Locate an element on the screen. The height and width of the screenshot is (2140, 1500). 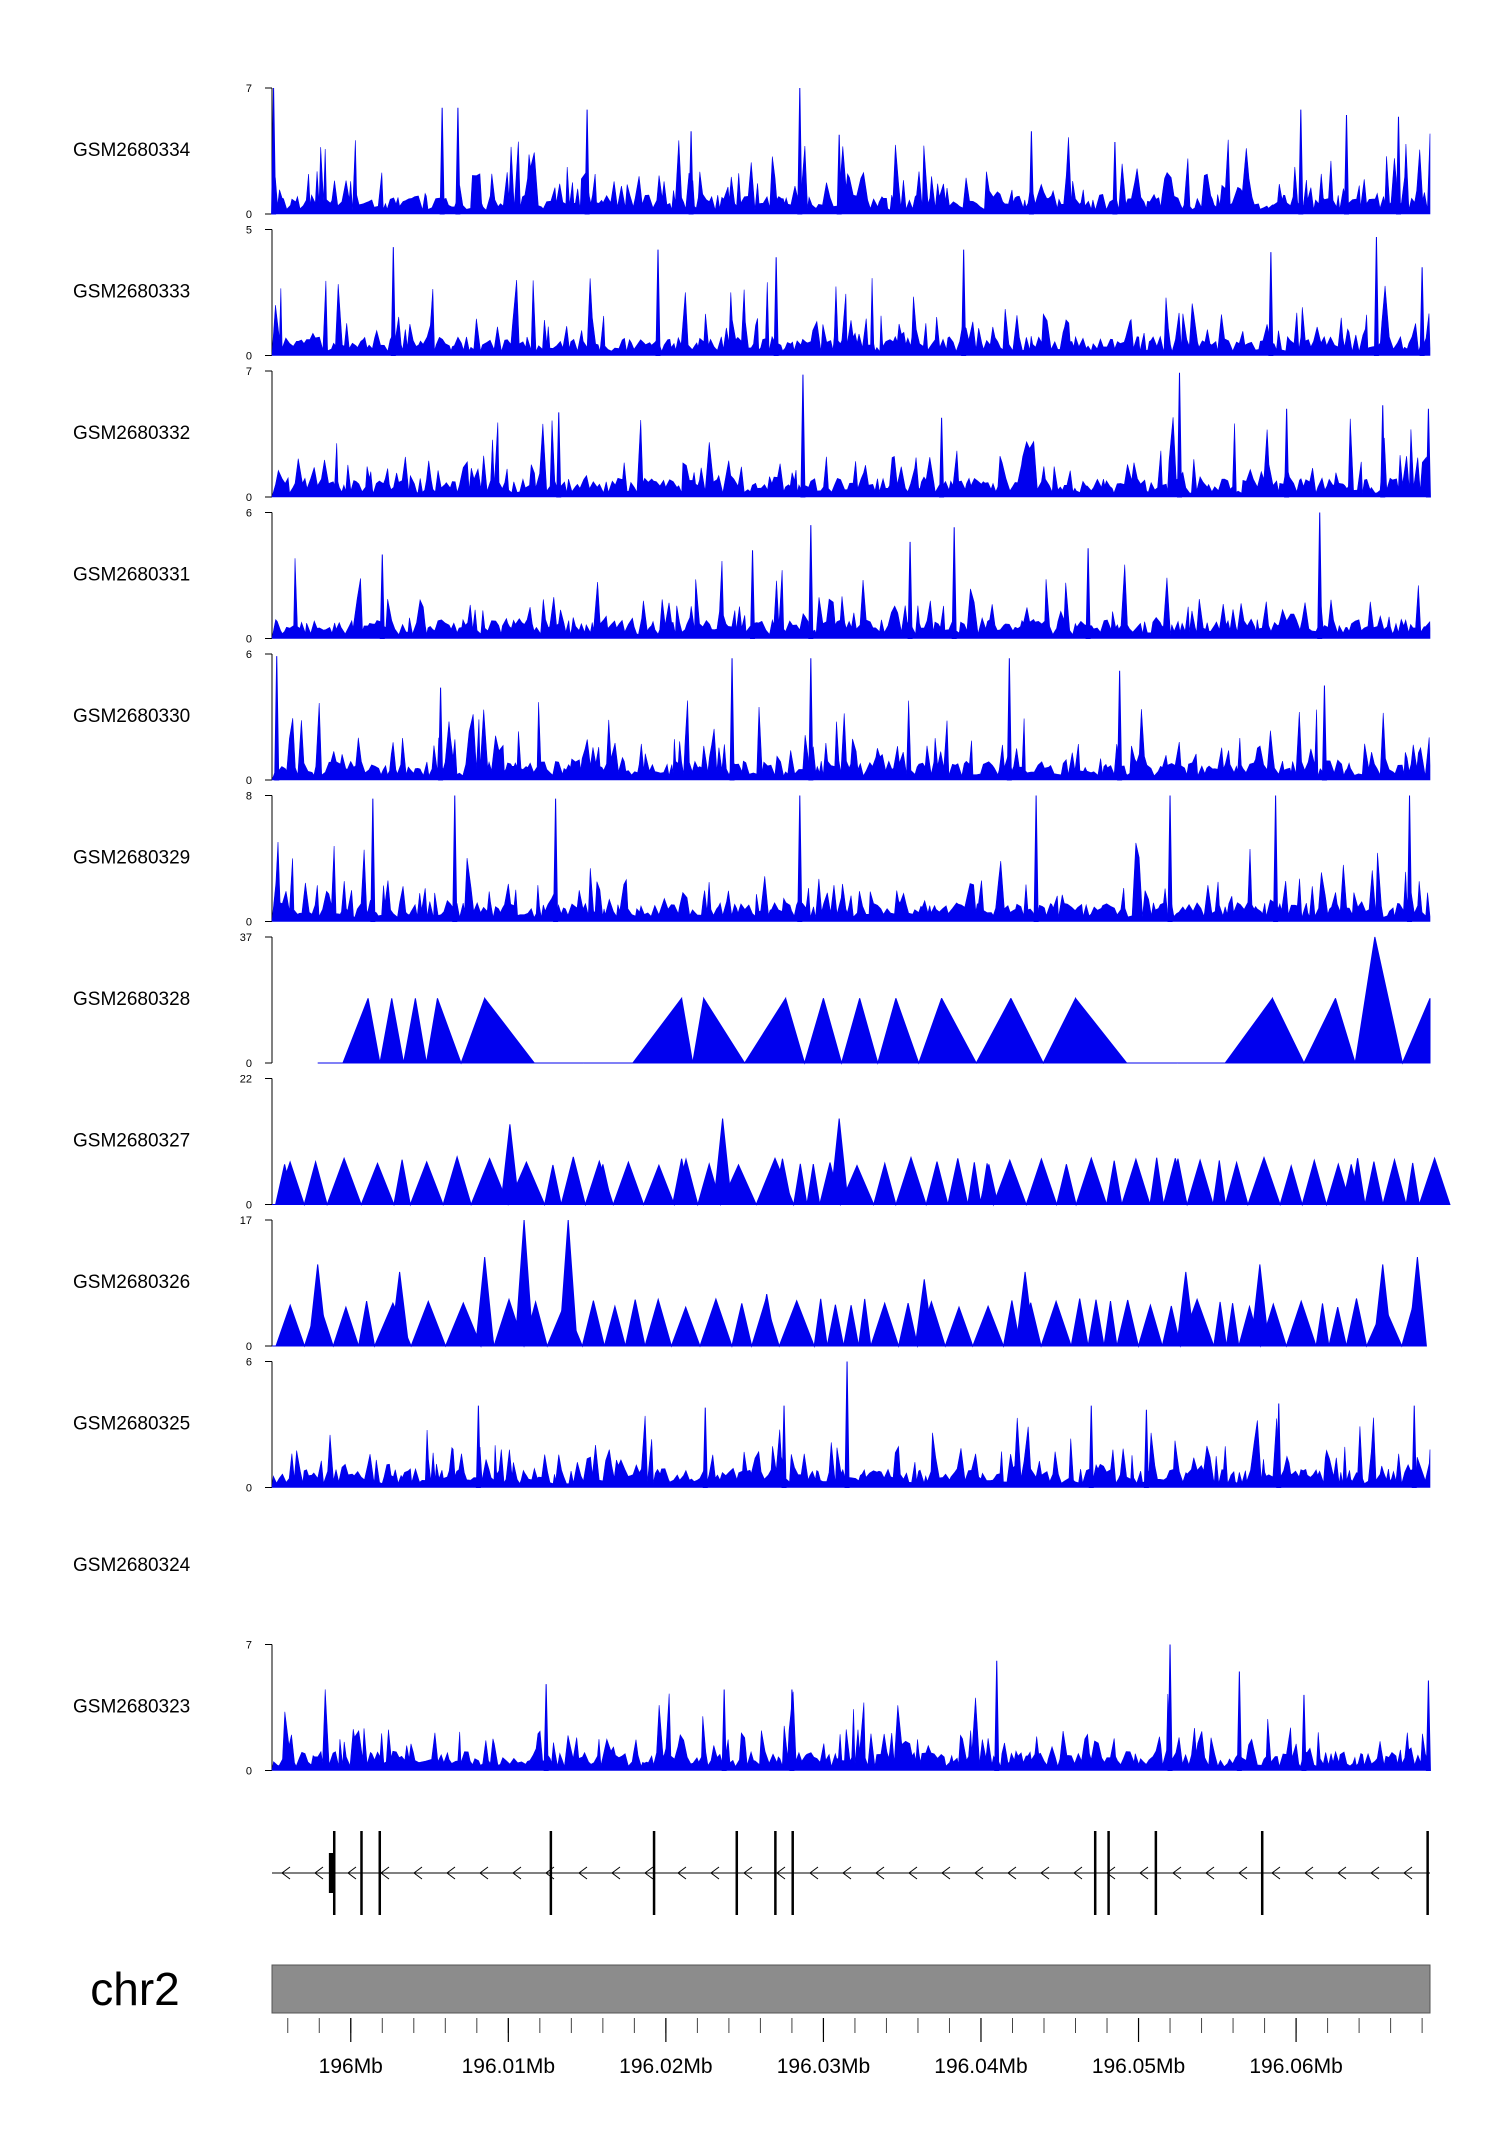
track: GSM2680332 7 0 is located at coordinates (752, 435).